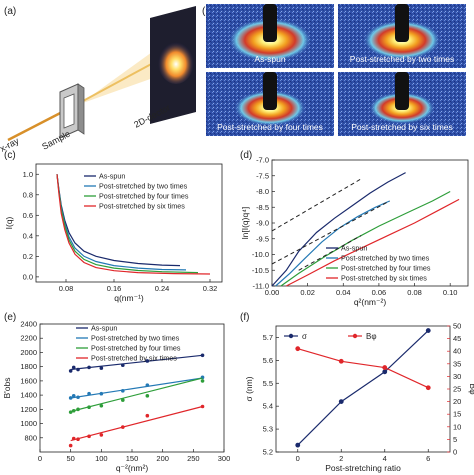 The height and width of the screenshot is (475, 474). I want to click on x-tick-label: 4, so click(385, 458).